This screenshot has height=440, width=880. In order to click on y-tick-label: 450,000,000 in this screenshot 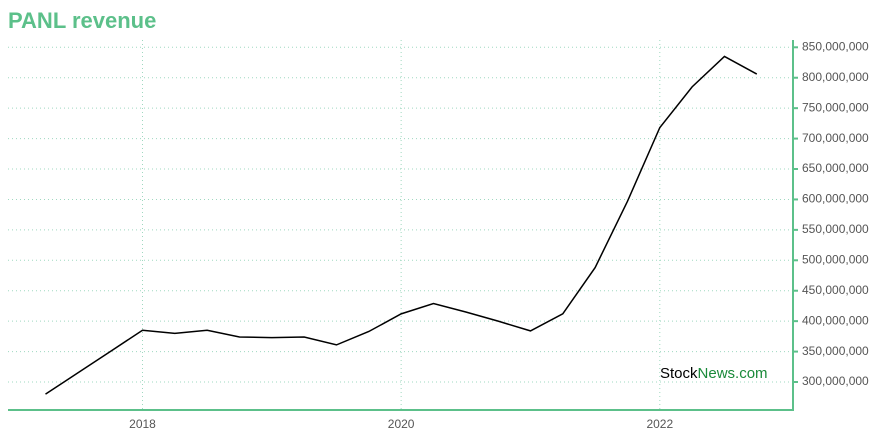, I will do `click(835, 290)`.